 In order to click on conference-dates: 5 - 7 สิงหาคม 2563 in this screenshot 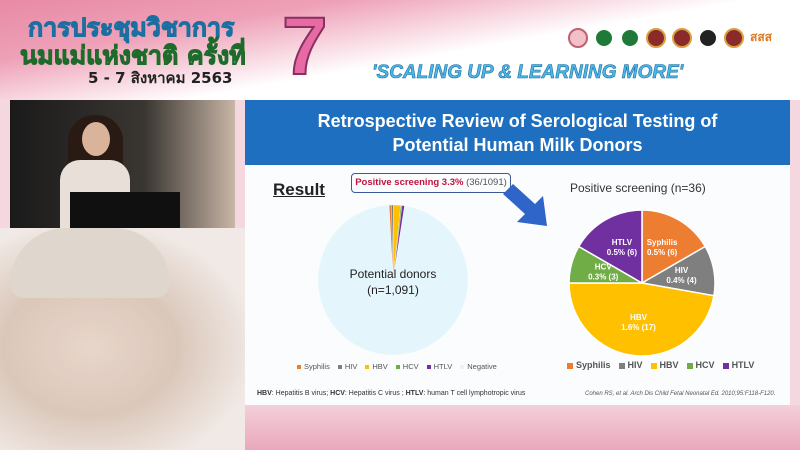, I will do `click(160, 78)`.